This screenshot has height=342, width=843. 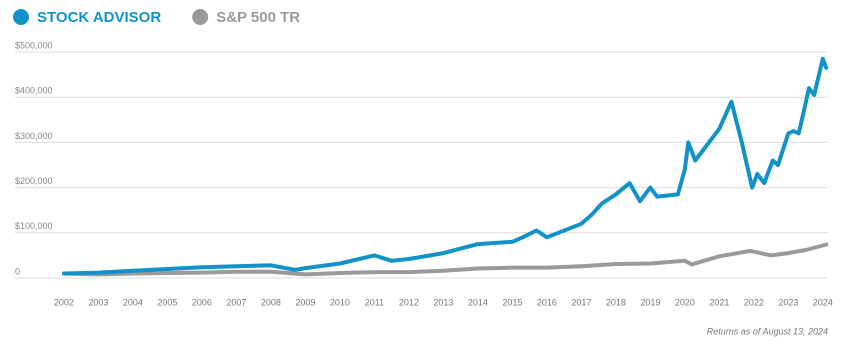 I want to click on x-tick-label: 2014, so click(x=478, y=302).